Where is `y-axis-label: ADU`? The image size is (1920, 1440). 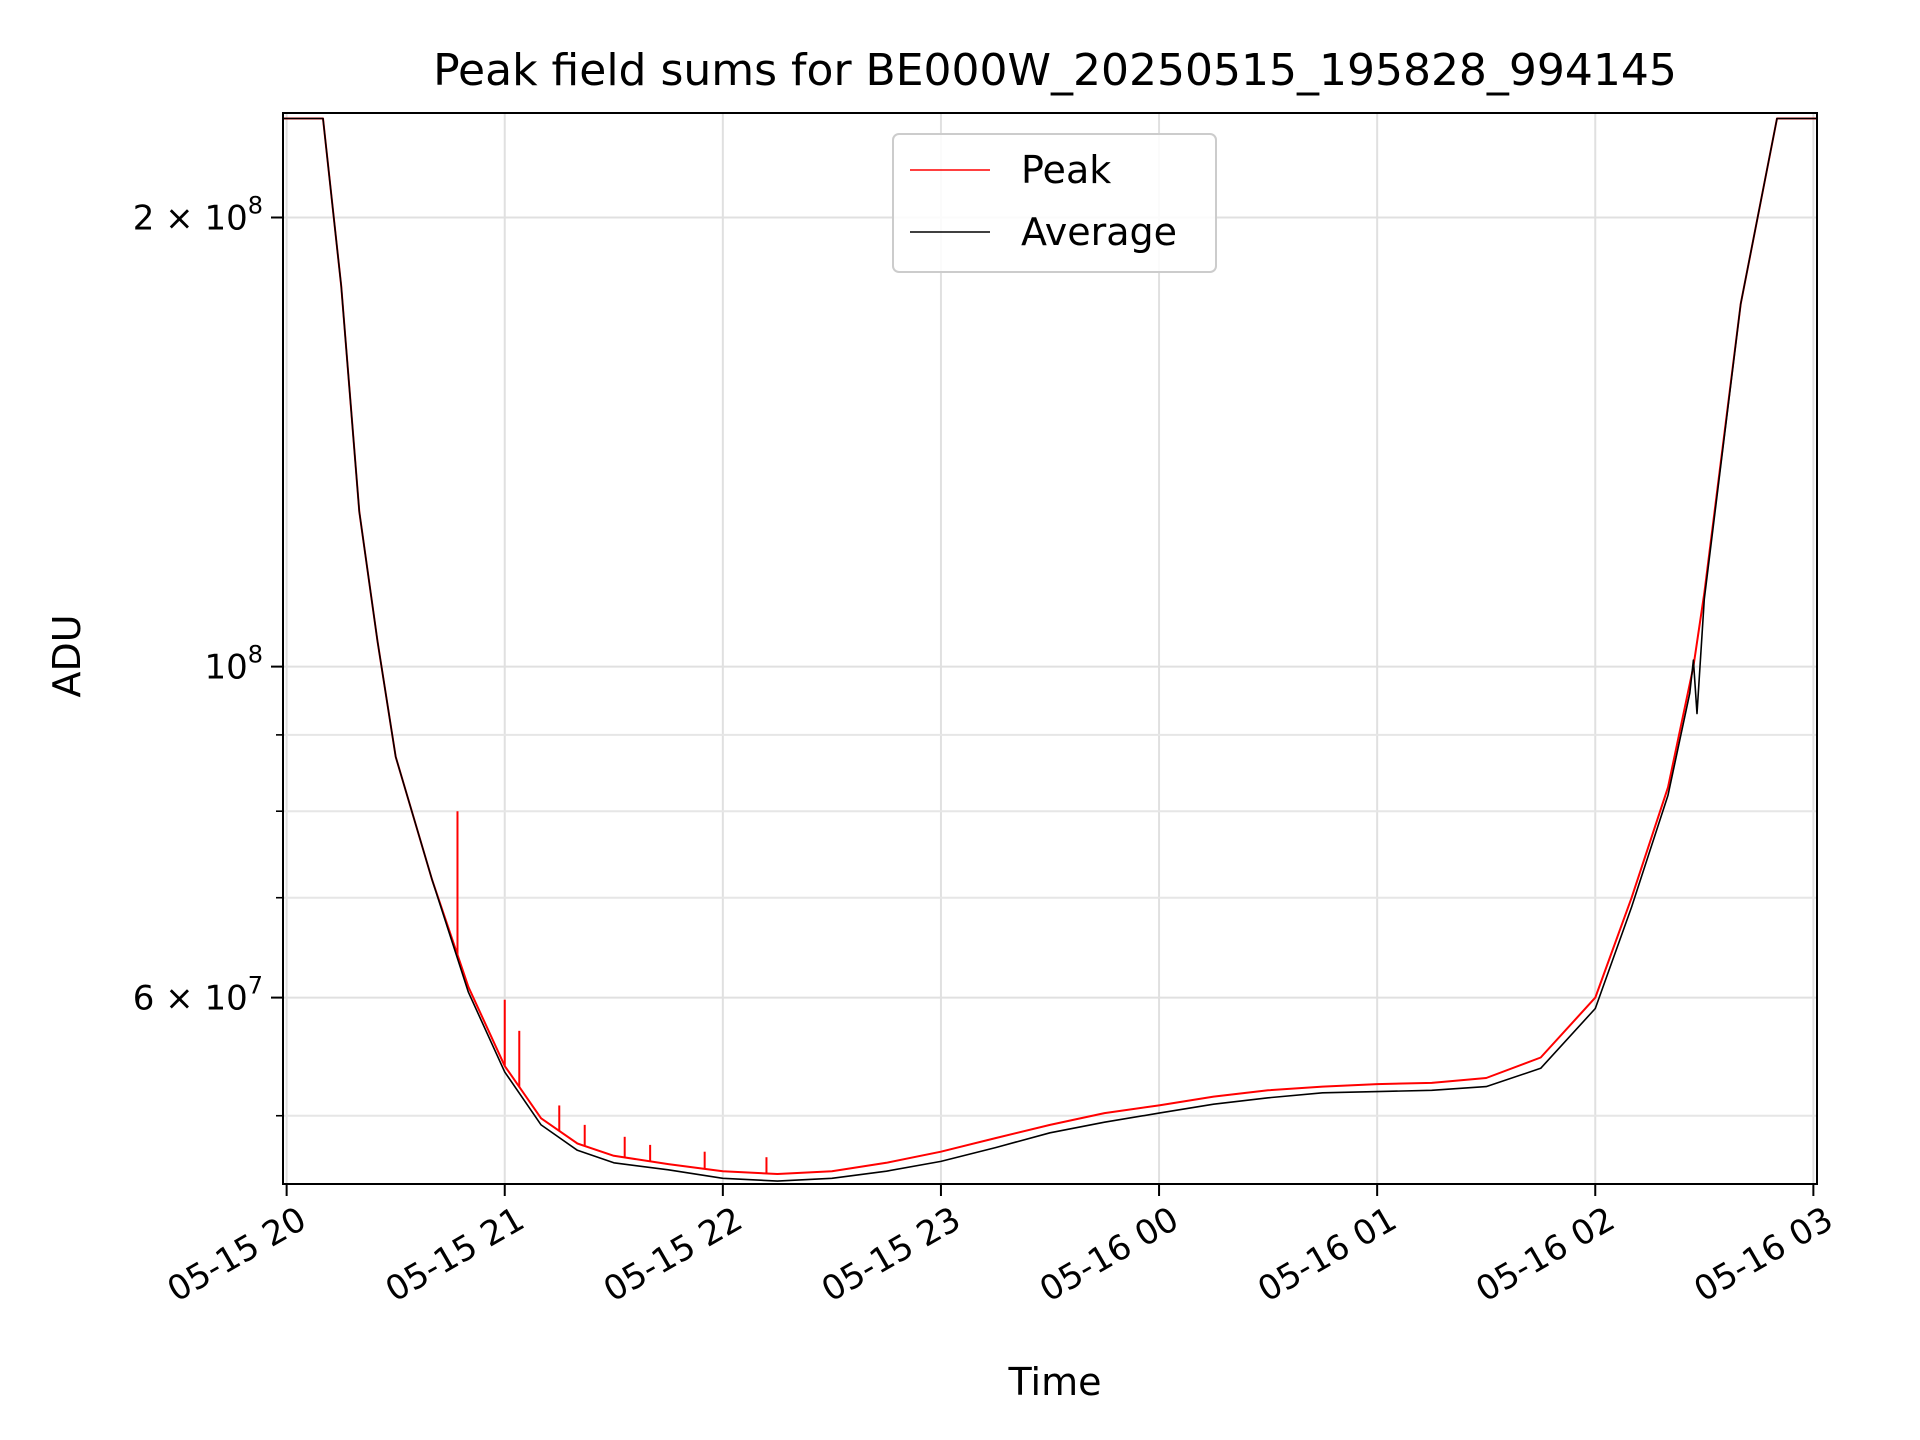 y-axis-label: ADU is located at coordinates (67, 655).